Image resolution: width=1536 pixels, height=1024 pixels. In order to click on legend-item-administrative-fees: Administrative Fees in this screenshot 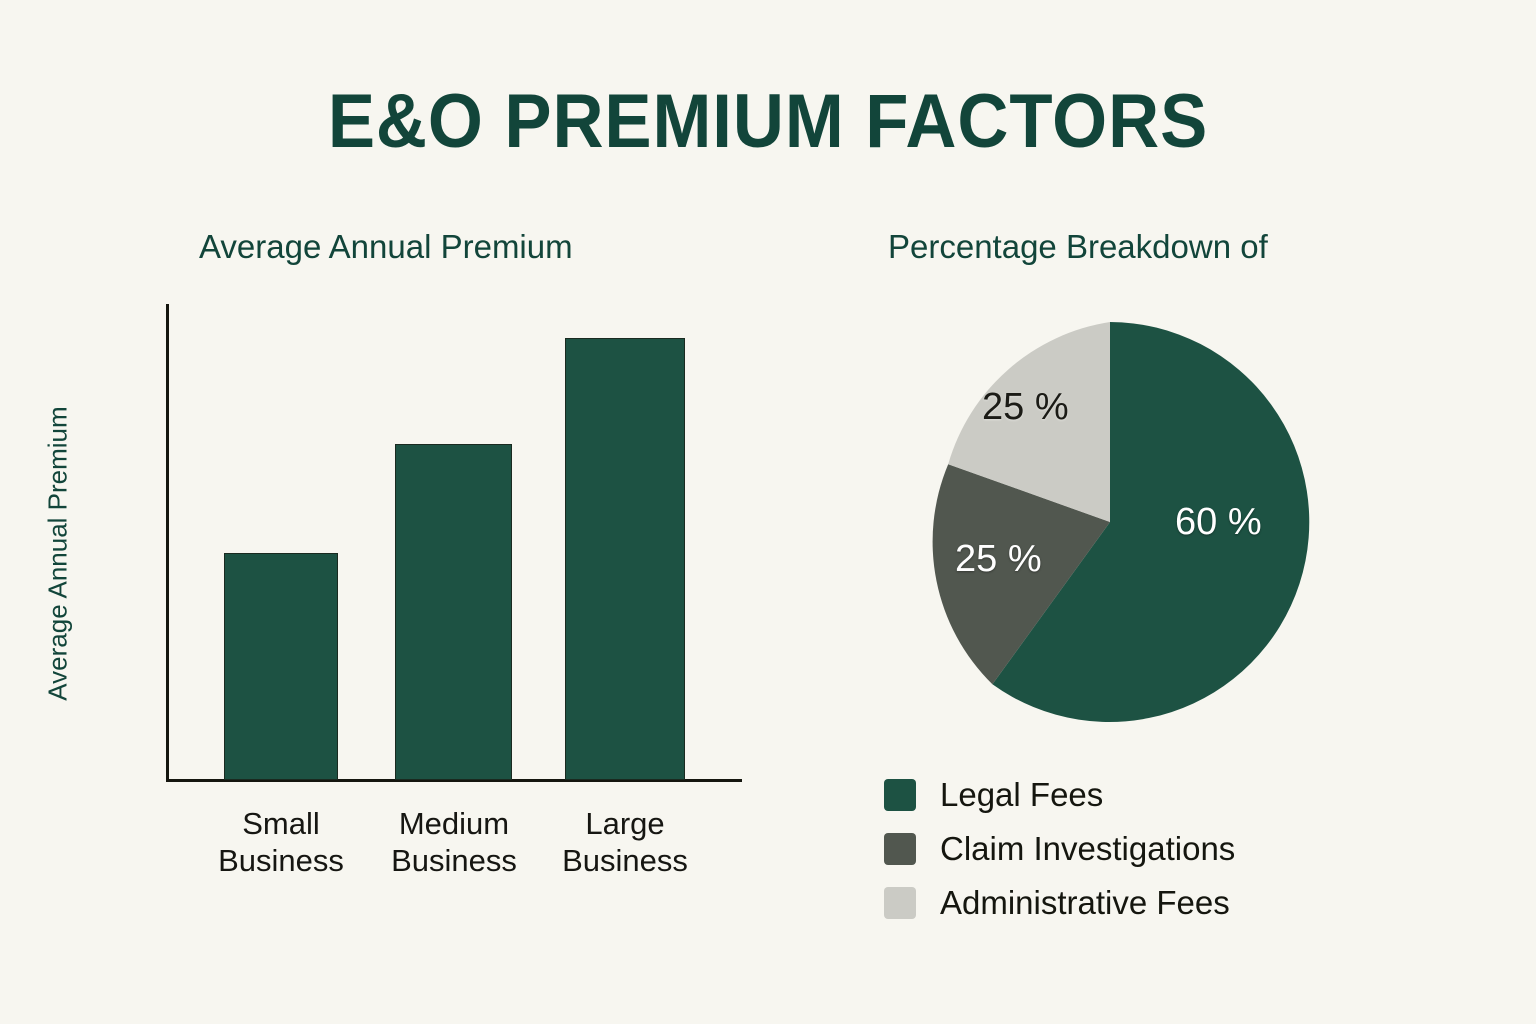, I will do `click(1144, 903)`.